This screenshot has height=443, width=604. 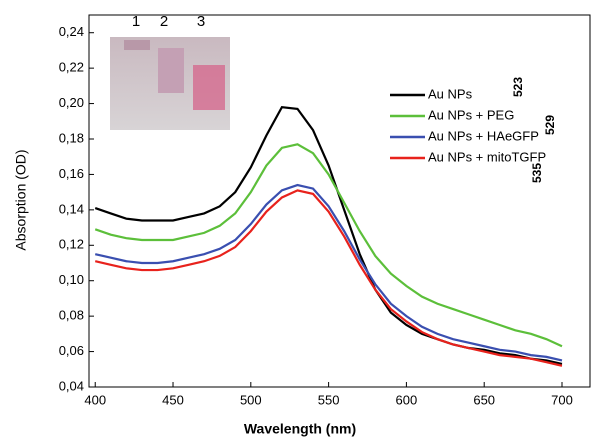 What do you see at coordinates (21, 199) in the screenshot?
I see `y-axis-label: Absorption (OD)` at bounding box center [21, 199].